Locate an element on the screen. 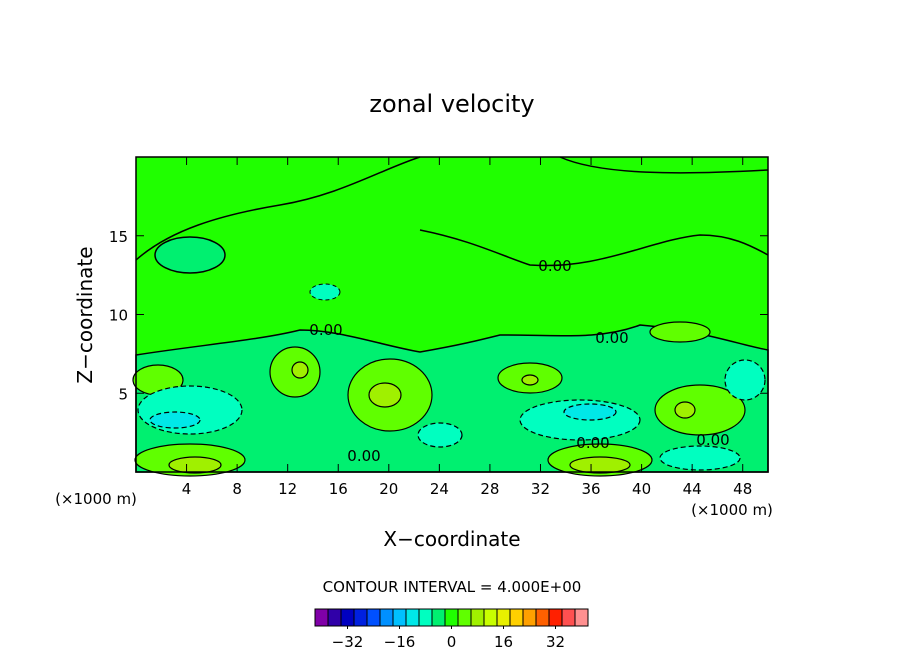 This screenshot has height=658, width=904. x-tick-label: 48 is located at coordinates (742, 489).